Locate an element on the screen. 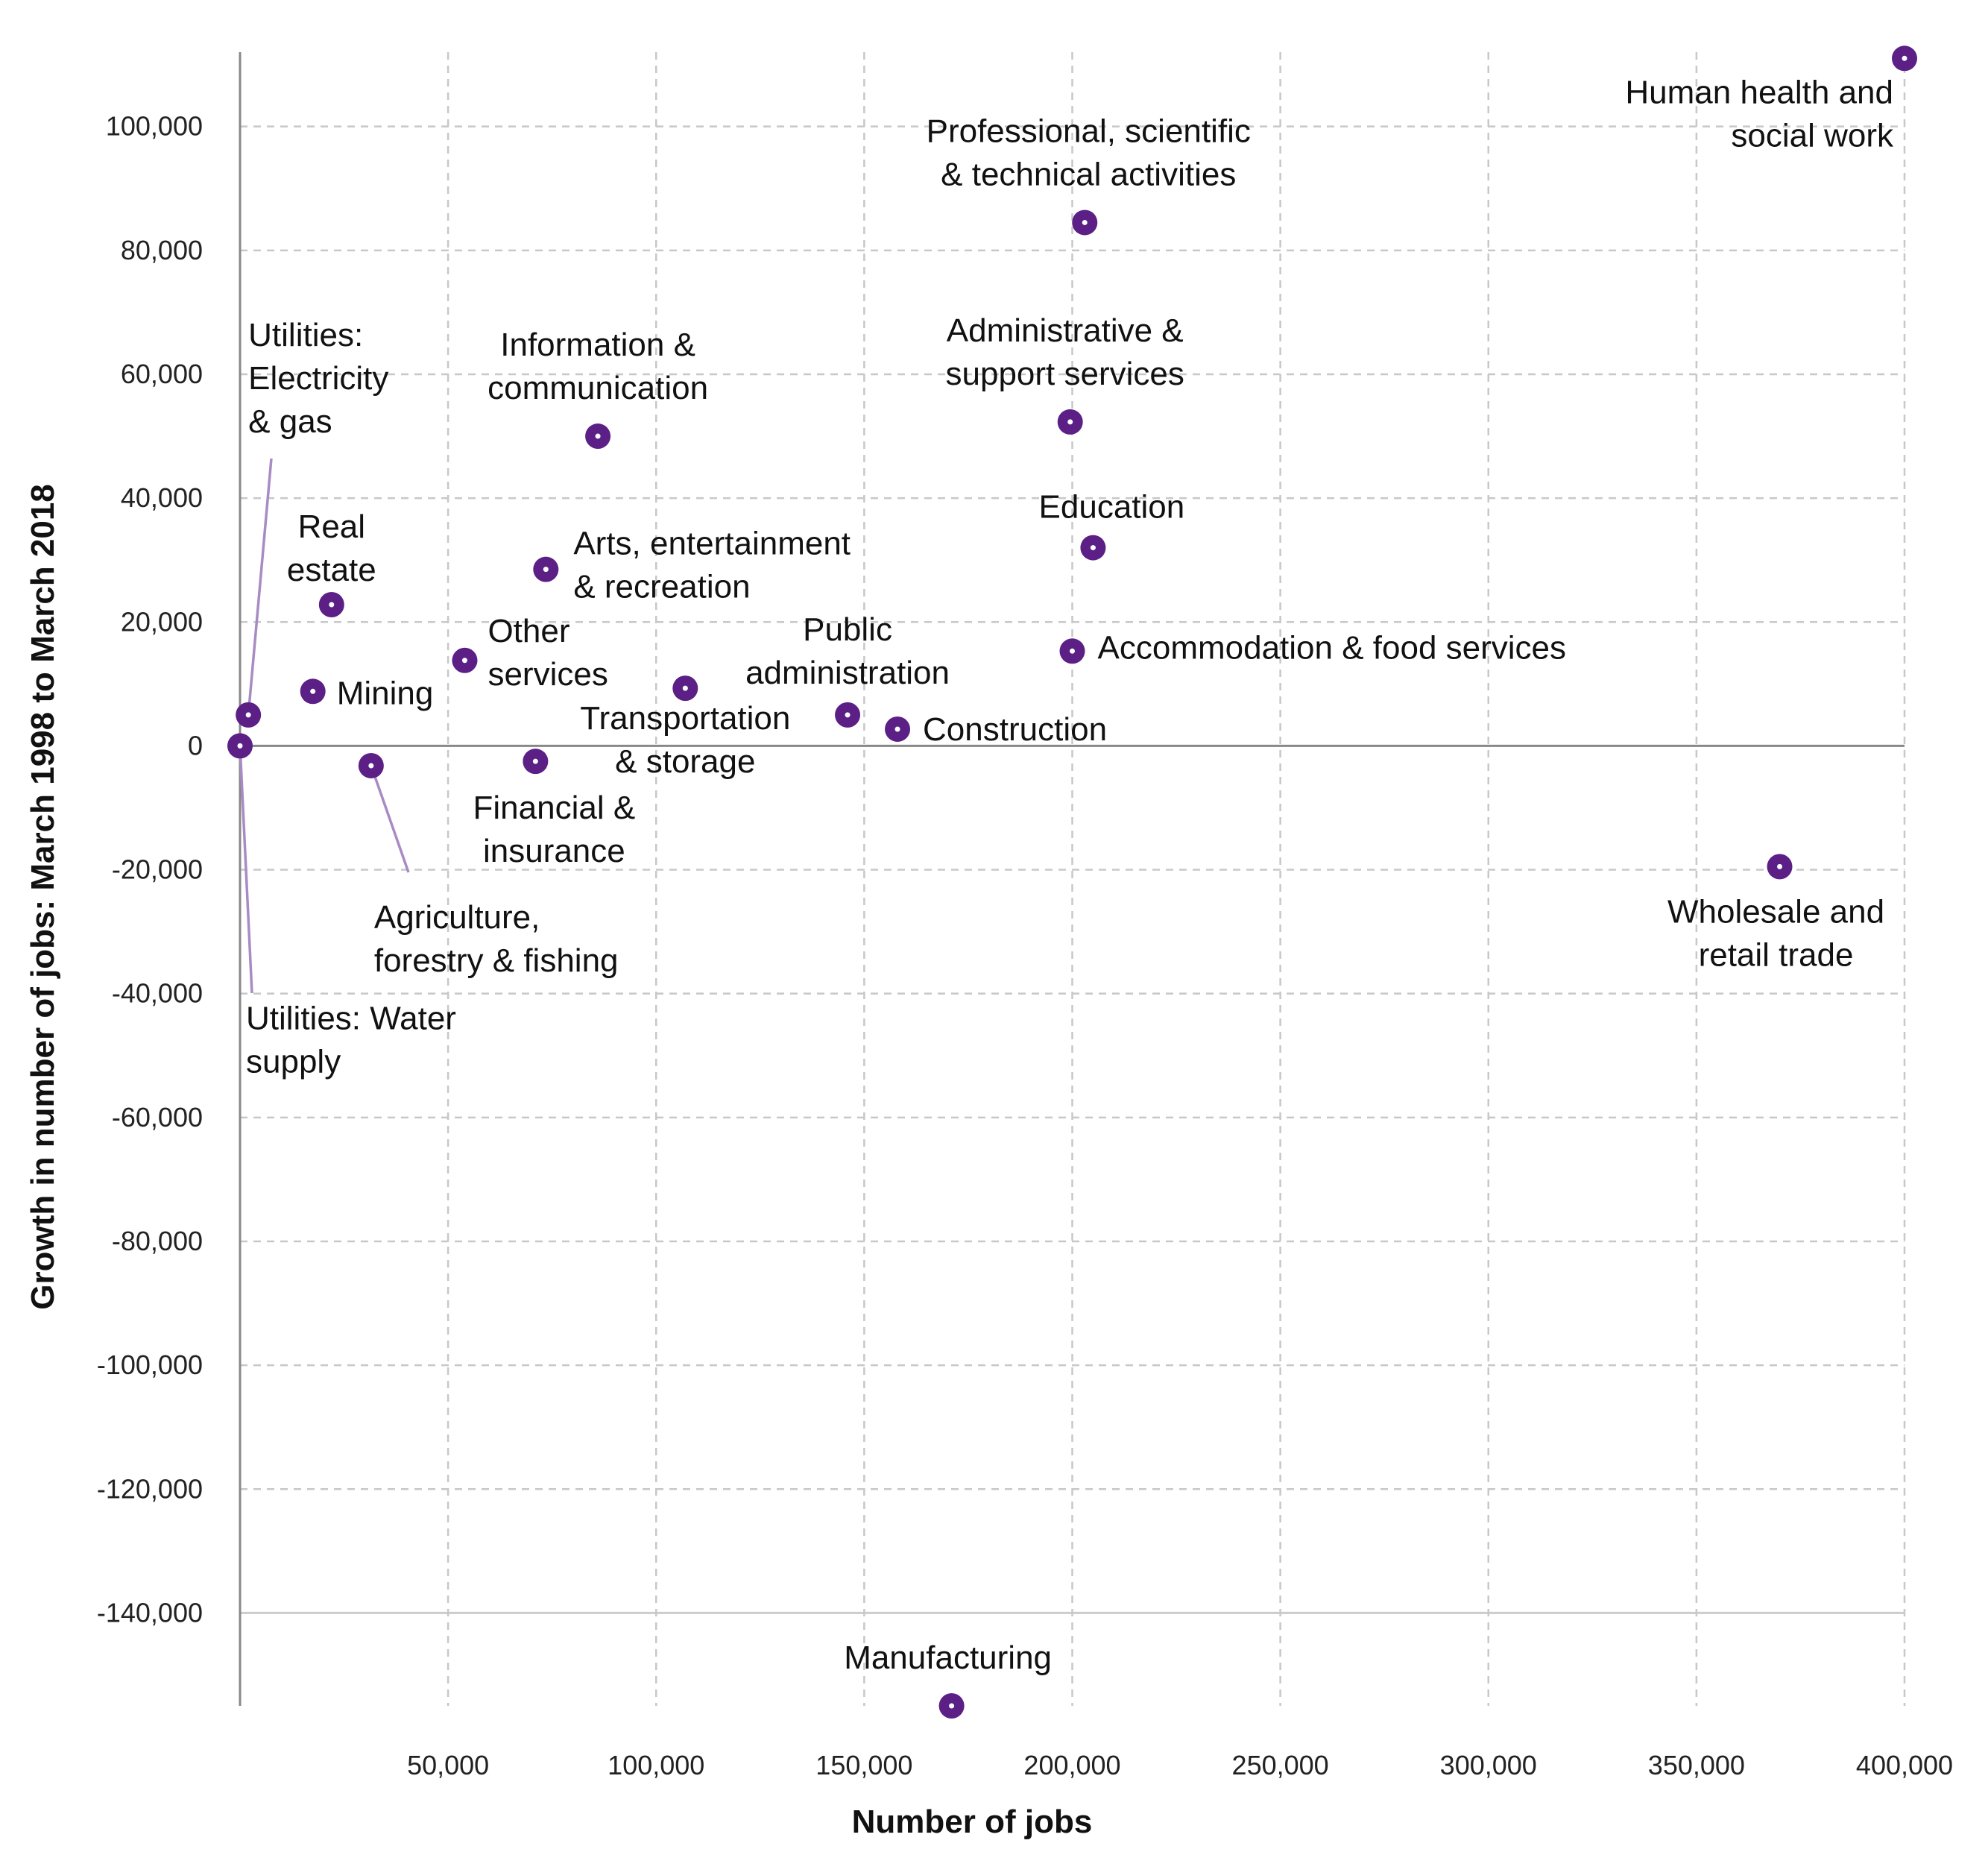 Image resolution: width=1988 pixels, height=1852 pixels. x-tick-label: 100,000 is located at coordinates (656, 1765).